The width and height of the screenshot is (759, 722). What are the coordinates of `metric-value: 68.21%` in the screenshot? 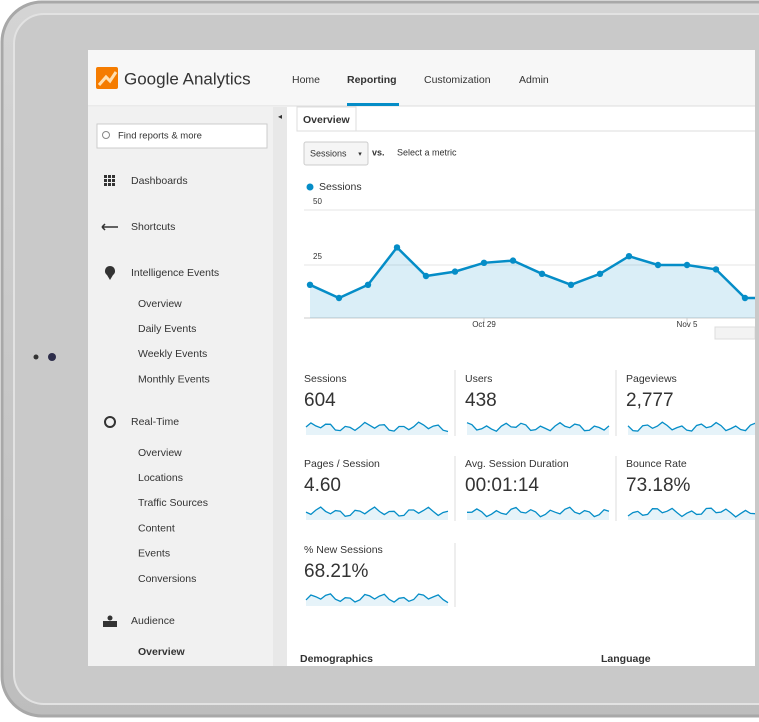 It's located at (336, 571).